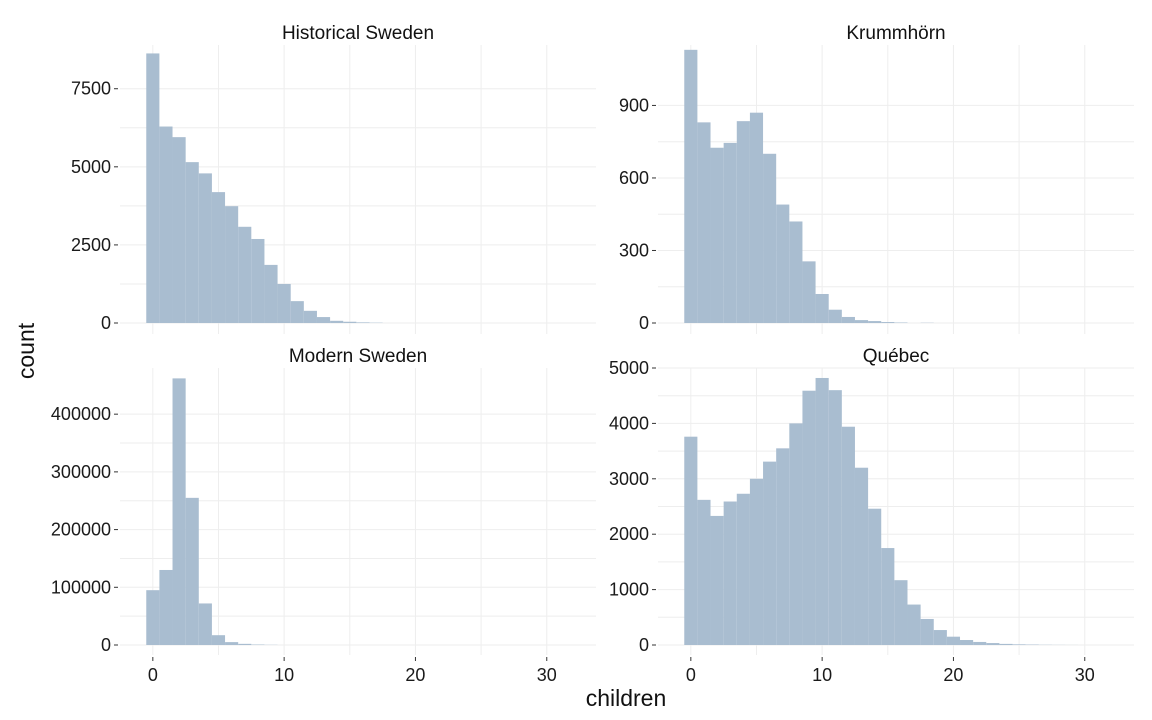 The width and height of the screenshot is (1152, 720). I want to click on y-tick-label: 400000, so click(81, 414).